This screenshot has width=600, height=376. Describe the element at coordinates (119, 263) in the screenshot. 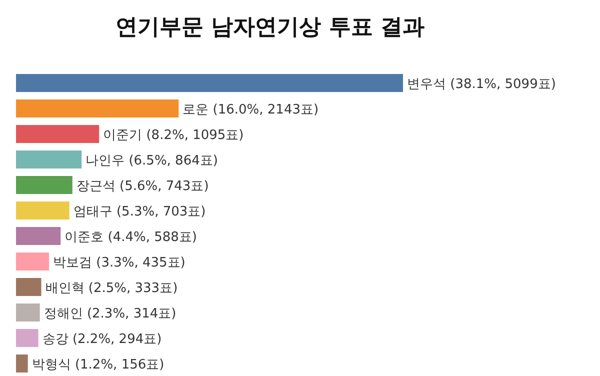

I see `data-label: 박보검 (3.3%, 435표)` at that location.